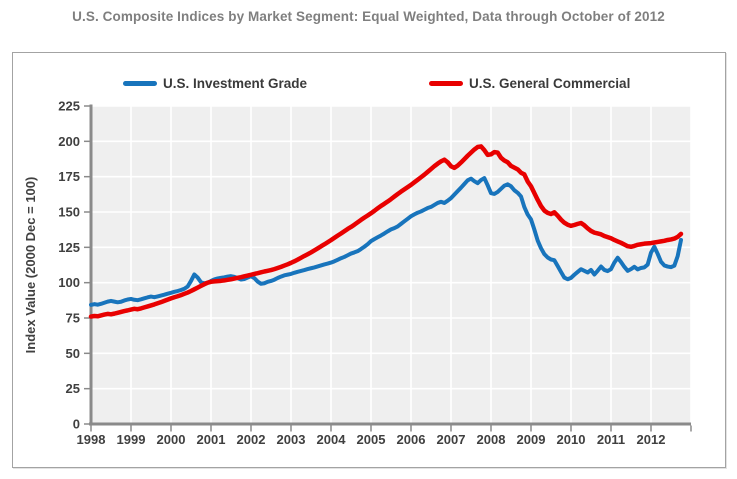 The image size is (737, 479). Describe the element at coordinates (451, 439) in the screenshot. I see `x-tick-label: 2007` at that location.